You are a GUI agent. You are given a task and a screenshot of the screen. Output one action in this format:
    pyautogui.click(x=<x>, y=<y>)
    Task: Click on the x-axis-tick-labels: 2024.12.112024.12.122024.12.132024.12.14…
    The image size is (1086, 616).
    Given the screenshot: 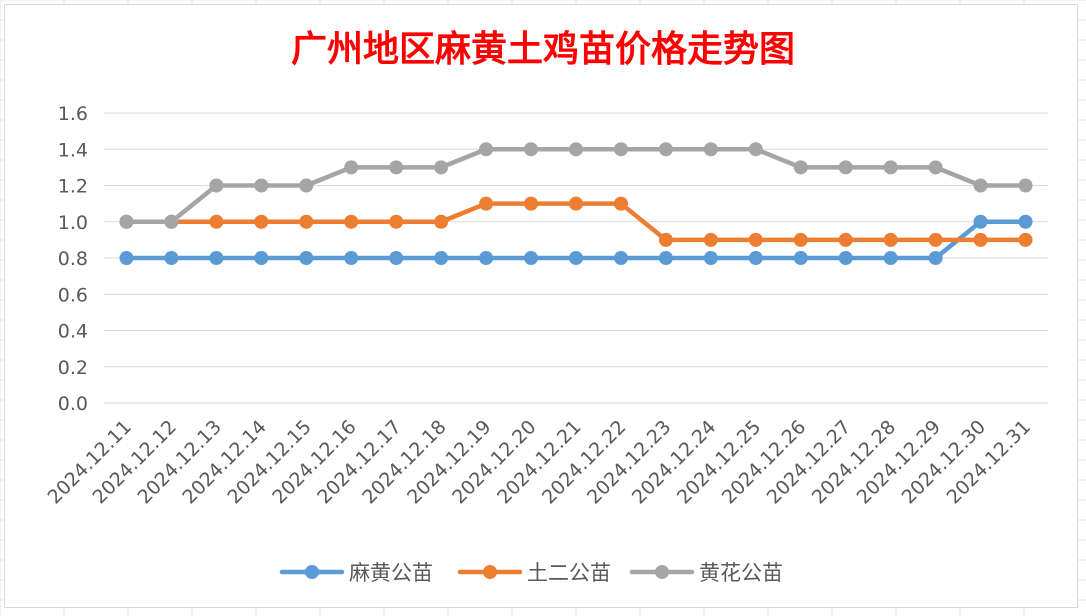 What is the action you would take?
    pyautogui.click(x=540, y=462)
    